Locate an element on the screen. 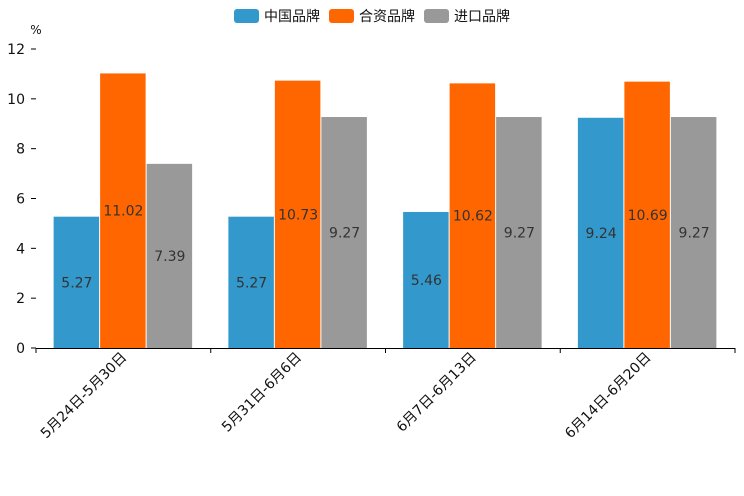  y-tick-label: 10 is located at coordinates (16, 100).